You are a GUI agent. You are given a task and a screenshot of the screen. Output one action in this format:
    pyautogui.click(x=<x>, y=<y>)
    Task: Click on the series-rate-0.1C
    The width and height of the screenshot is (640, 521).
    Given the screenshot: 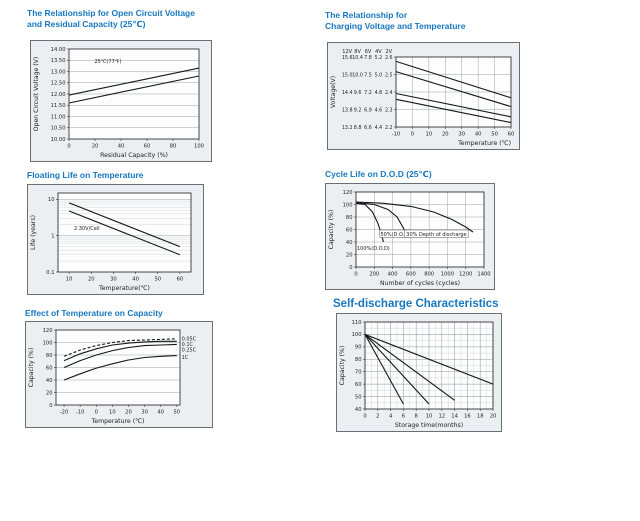 What is the action you would take?
    pyautogui.click(x=120, y=351)
    